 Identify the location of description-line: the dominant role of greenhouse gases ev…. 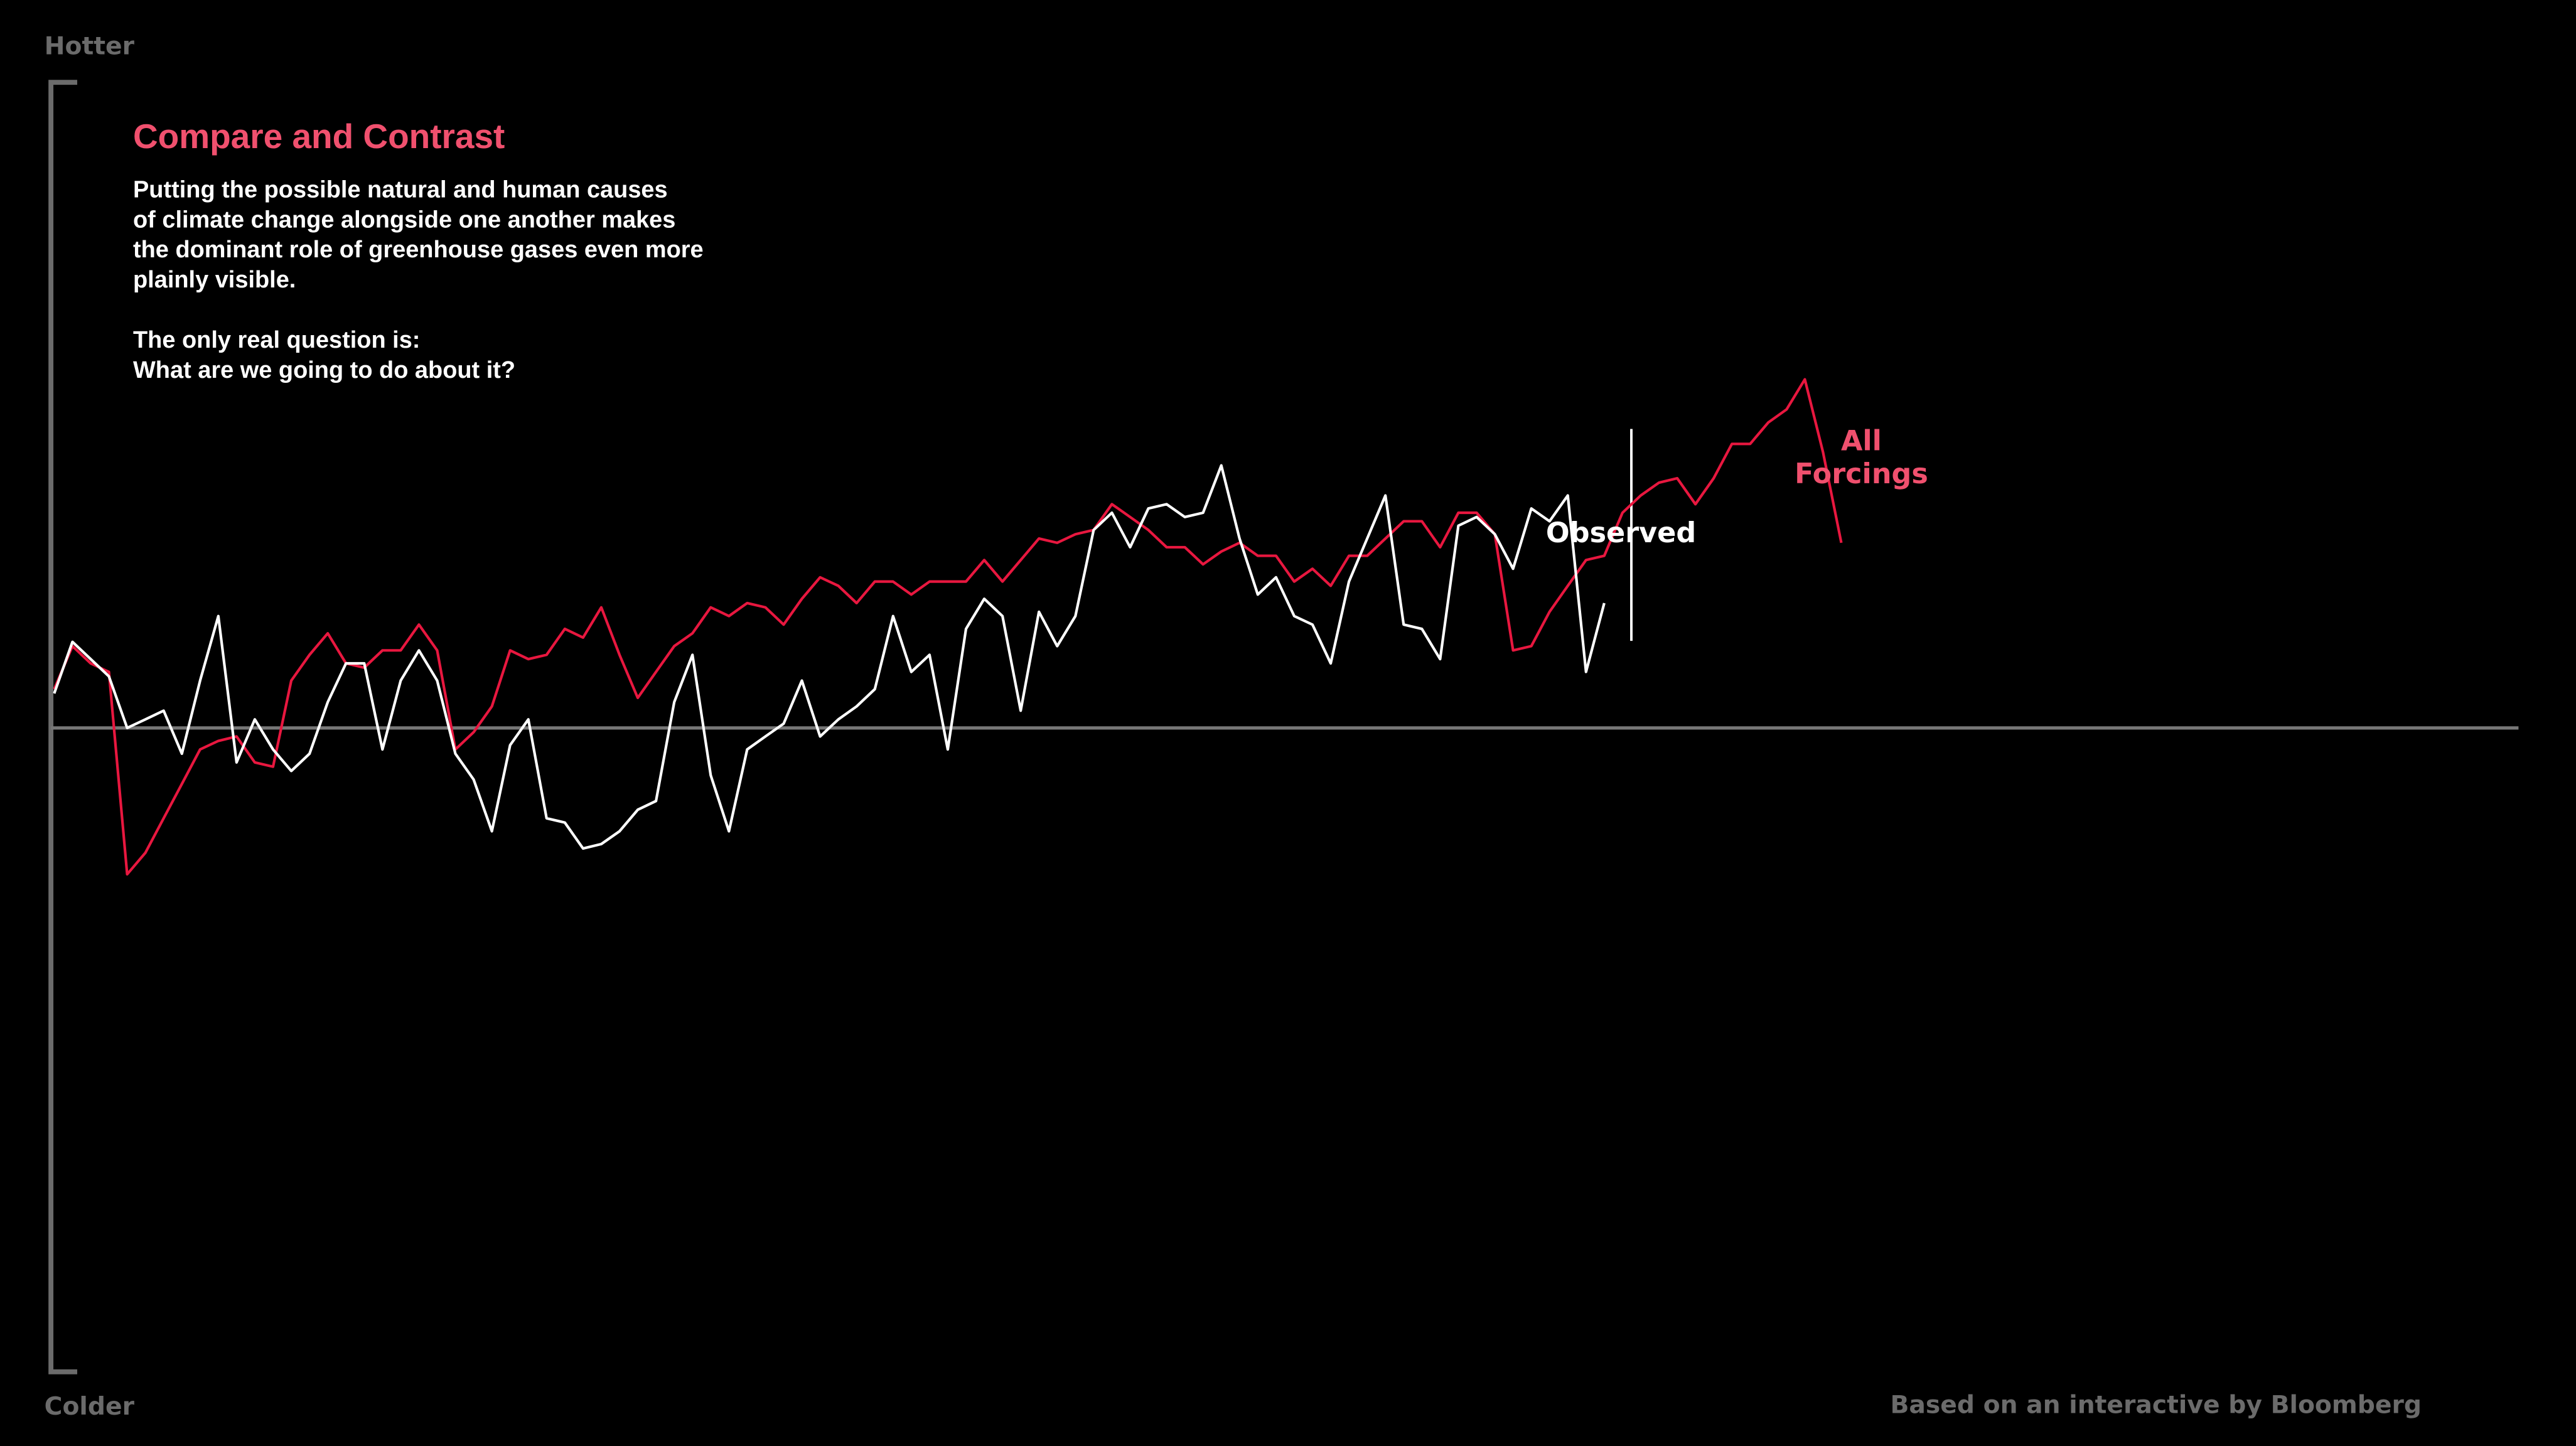
(418, 250).